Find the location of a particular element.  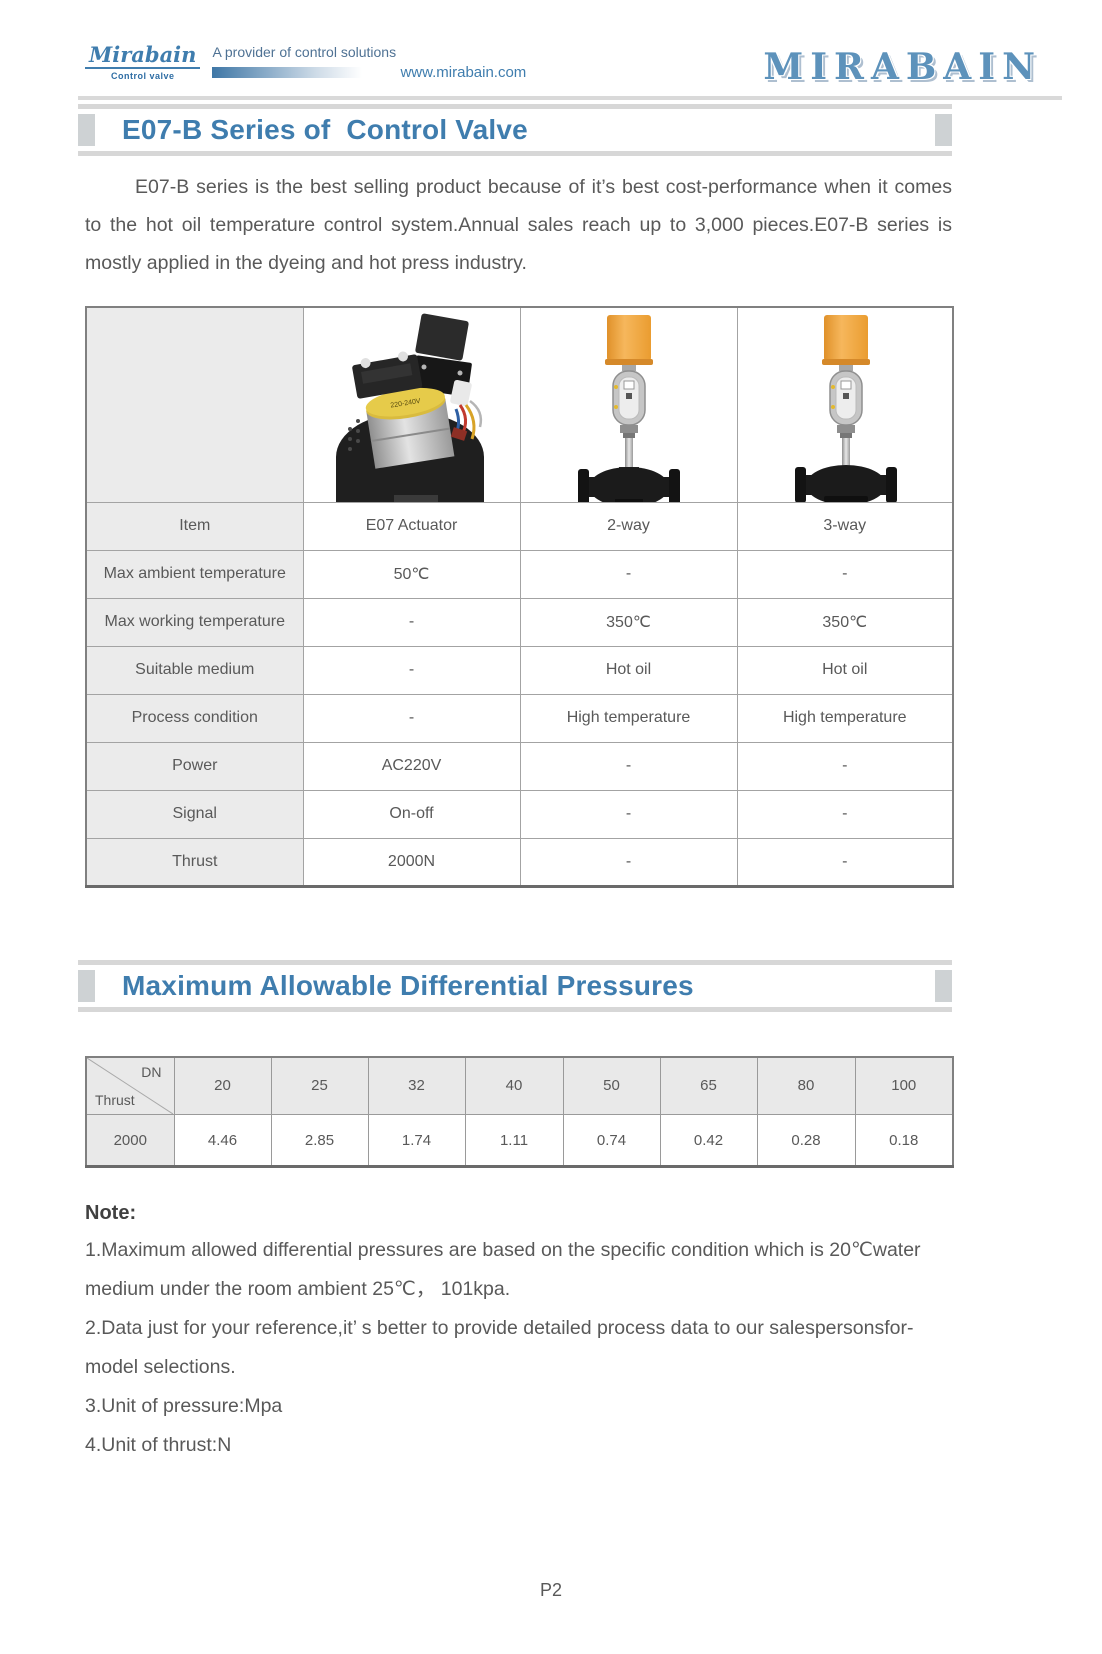

svg-text: 220-240V is located at coordinates (405, 403).